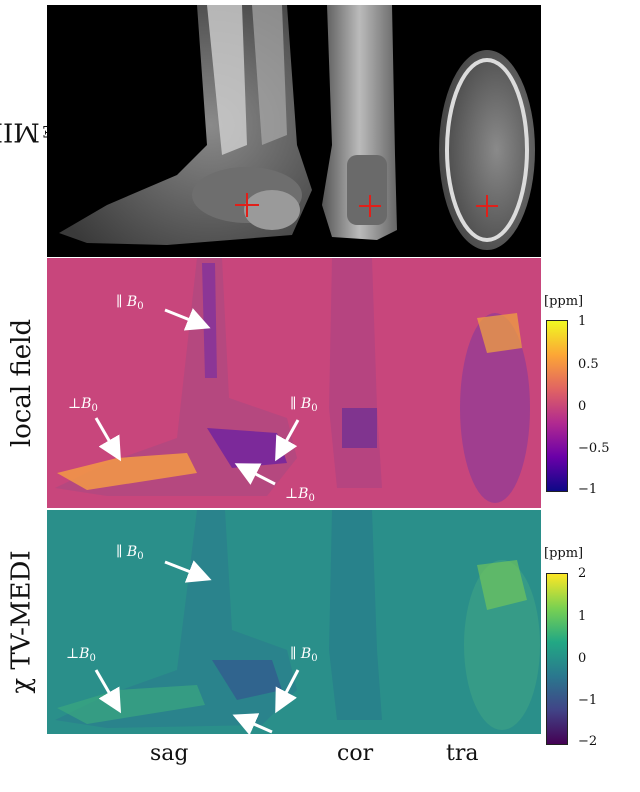 This screenshot has height=792, width=640. I want to click on tra-foot-shape, so click(487, 150).